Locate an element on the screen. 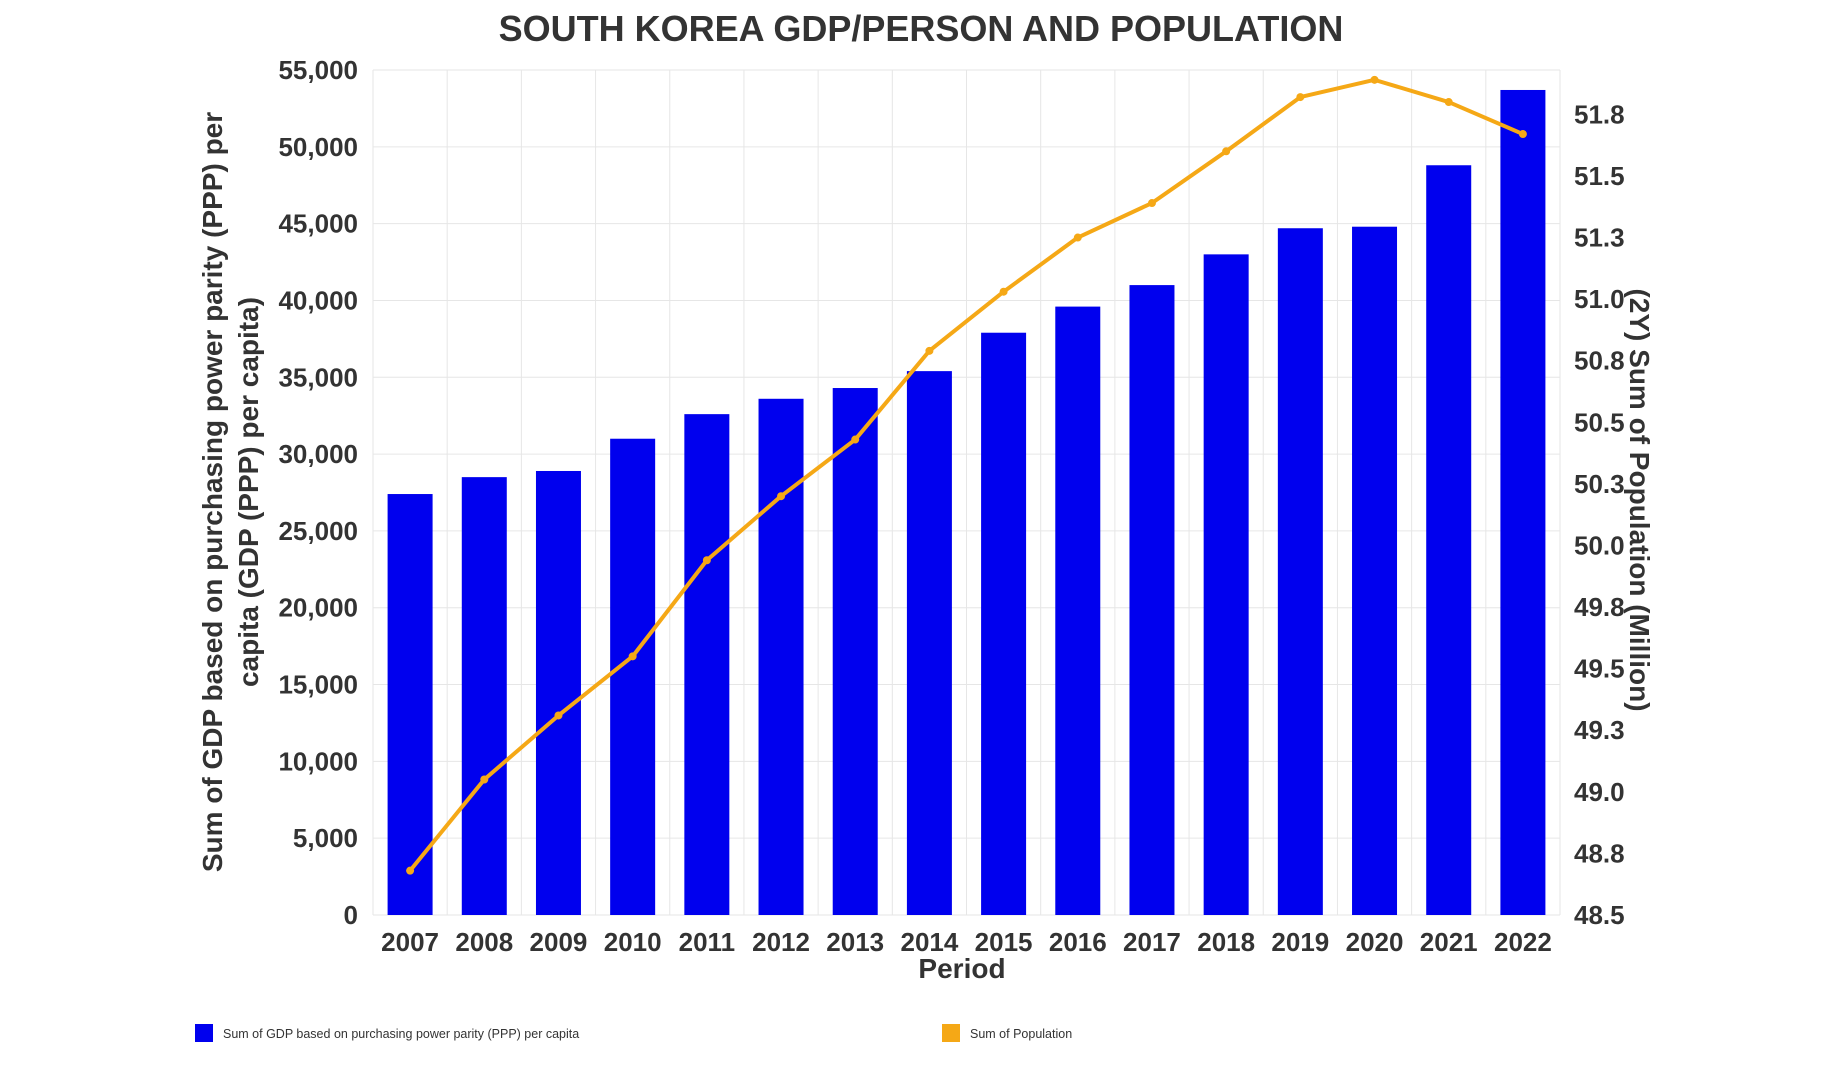 Image resolution: width=1842 pixels, height=1080 pixels. legend-swatch-gdp is located at coordinates (204, 1033).